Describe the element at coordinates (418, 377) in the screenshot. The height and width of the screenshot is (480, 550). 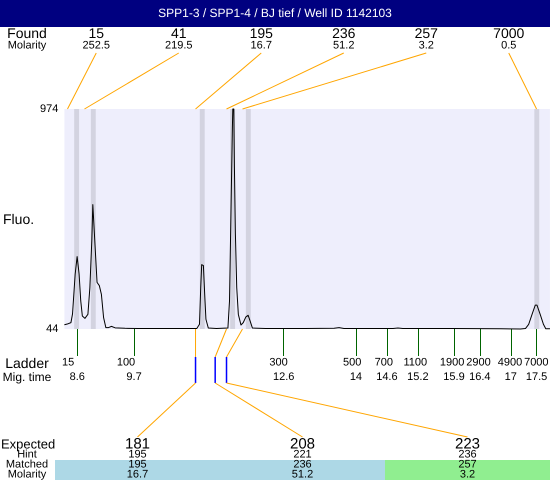
I see `x-tick-label: 15.2` at that location.